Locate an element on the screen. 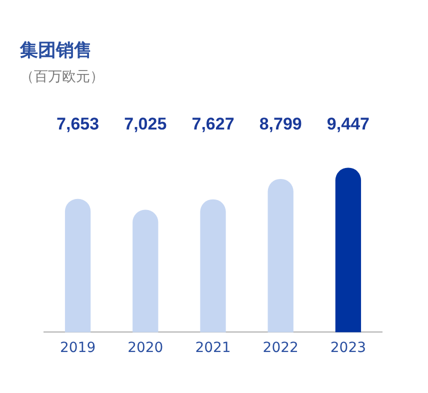 This screenshot has width=428, height=393. x-tick-label: 2019 is located at coordinates (78, 348).